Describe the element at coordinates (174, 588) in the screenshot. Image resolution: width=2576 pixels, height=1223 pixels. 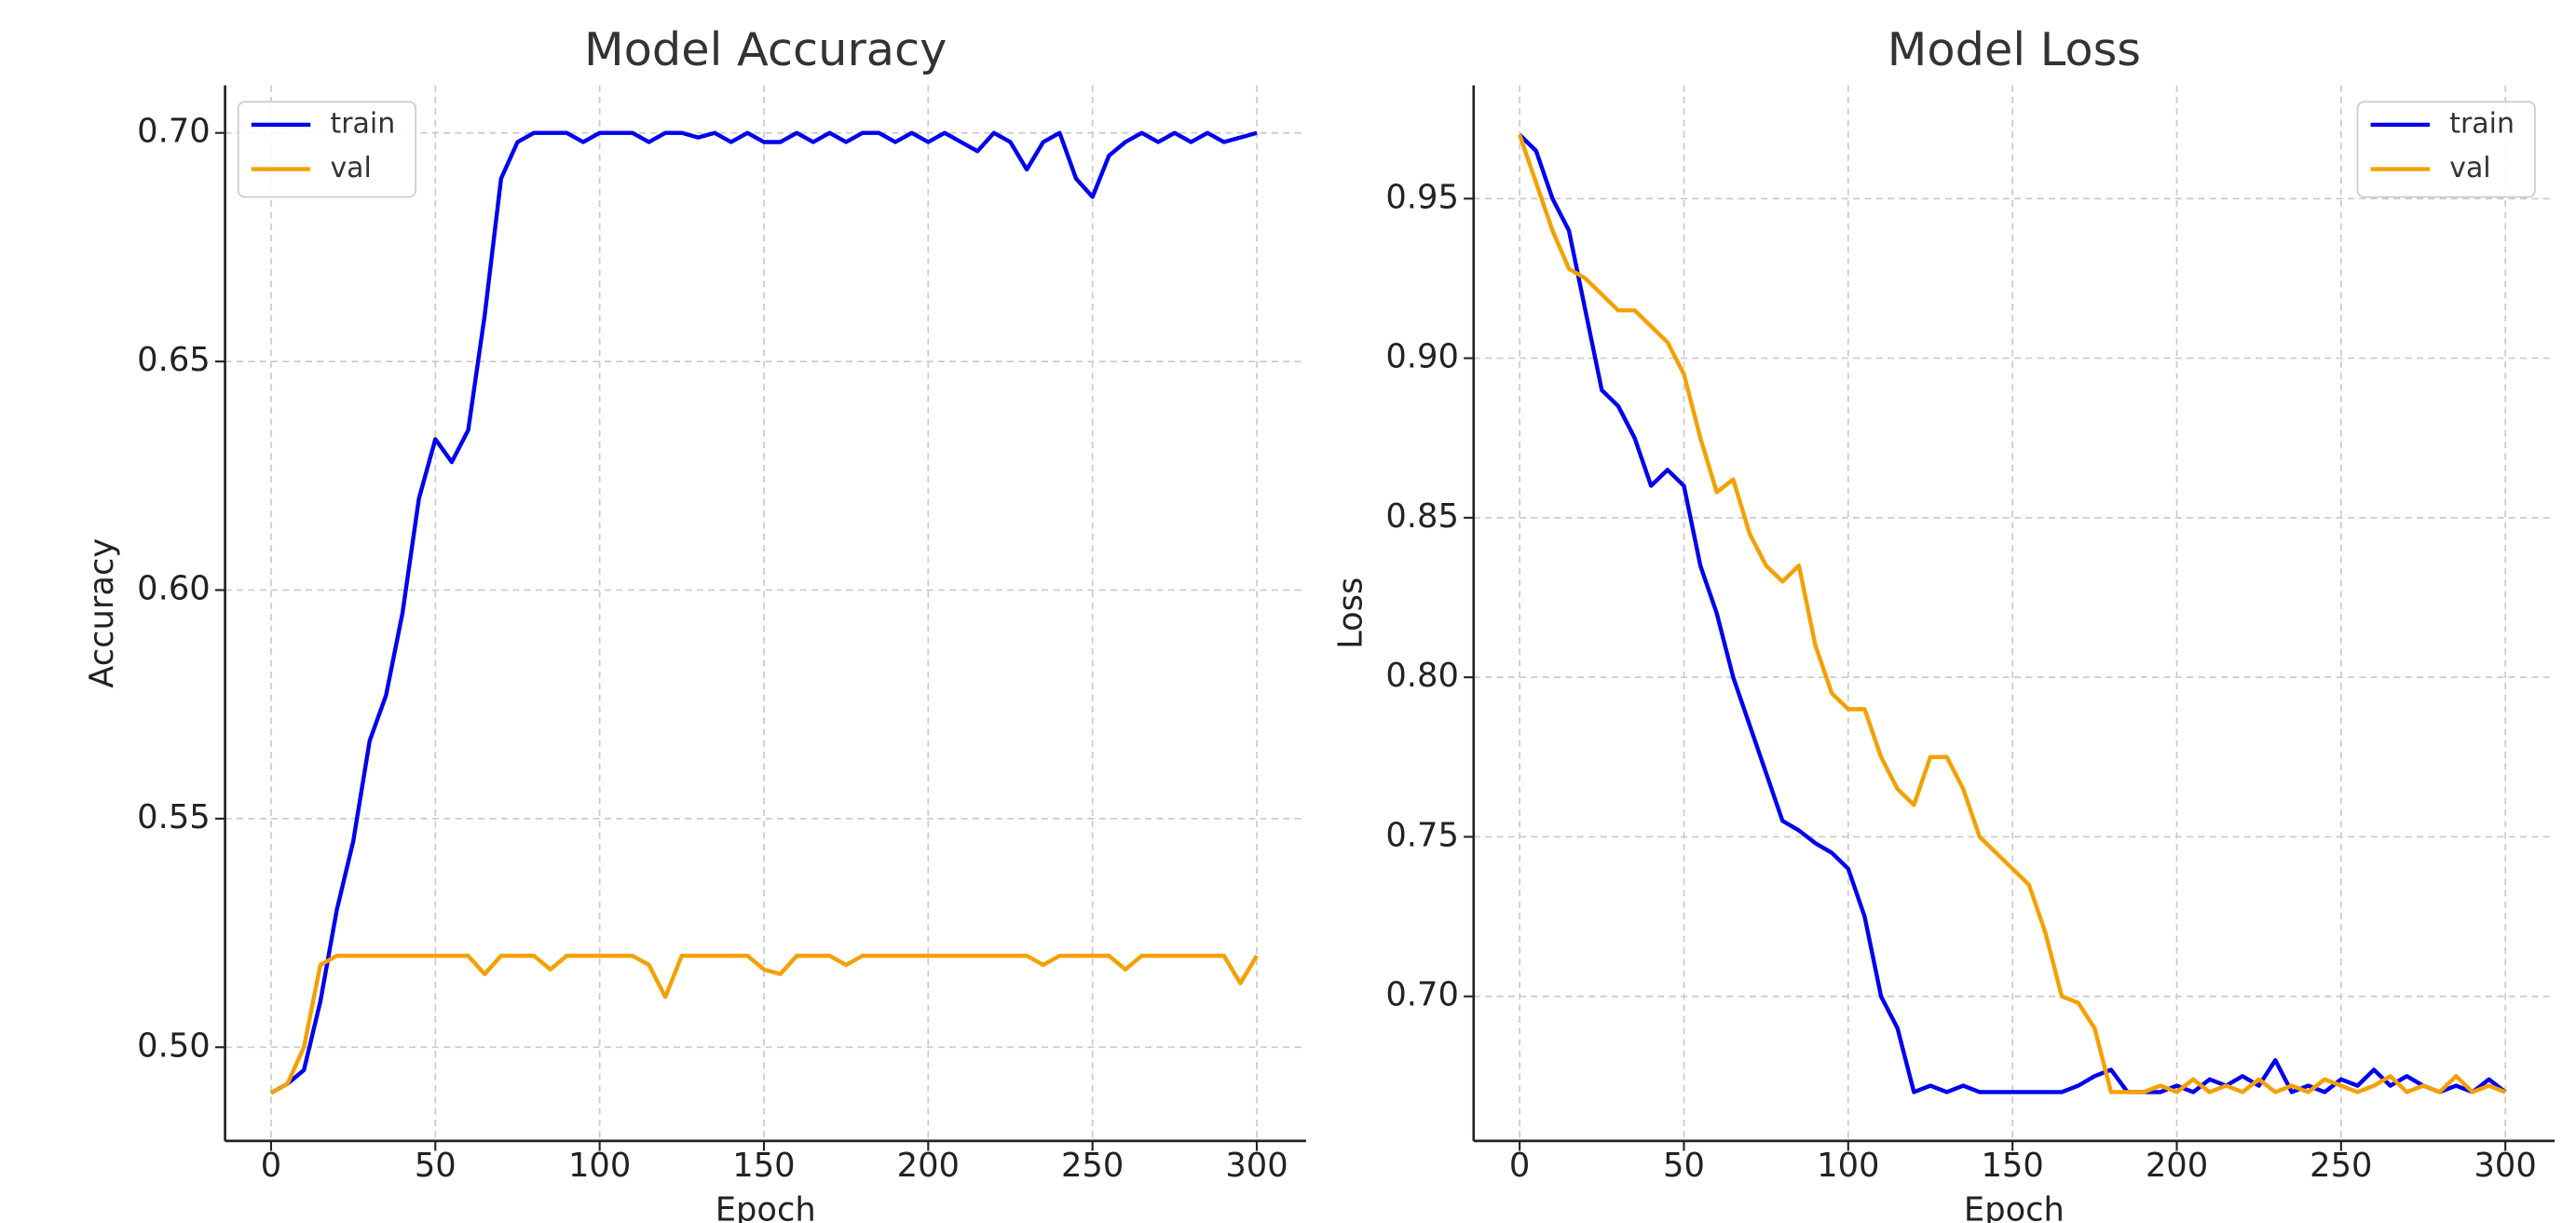
I see `y-tick-label: 0.60` at that location.